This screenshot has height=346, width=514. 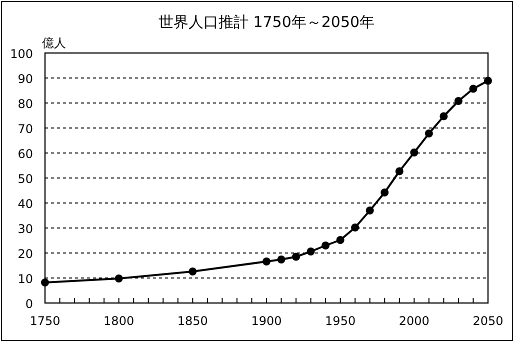 I want to click on x-tick-label: 1750, so click(x=45, y=321).